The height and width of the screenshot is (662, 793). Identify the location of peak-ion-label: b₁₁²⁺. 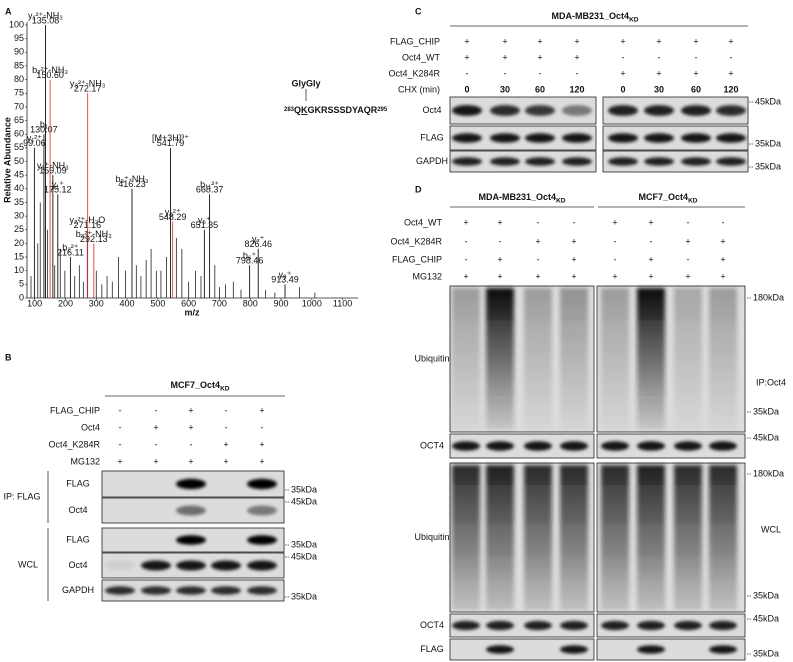
(209, 185).